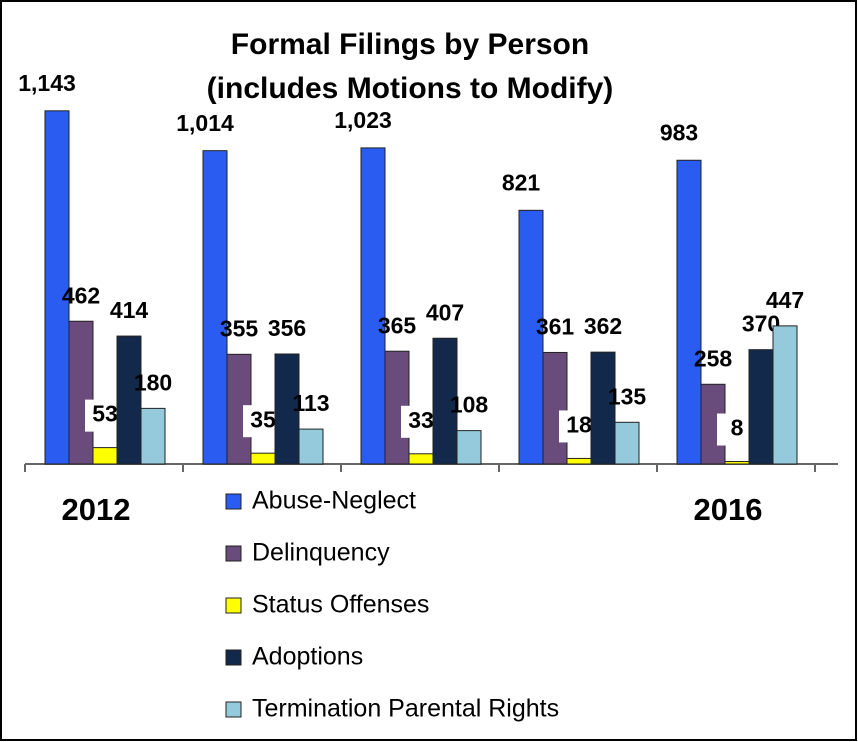  What do you see at coordinates (410, 44) in the screenshot?
I see `chart-title: Formal Filings by Person` at bounding box center [410, 44].